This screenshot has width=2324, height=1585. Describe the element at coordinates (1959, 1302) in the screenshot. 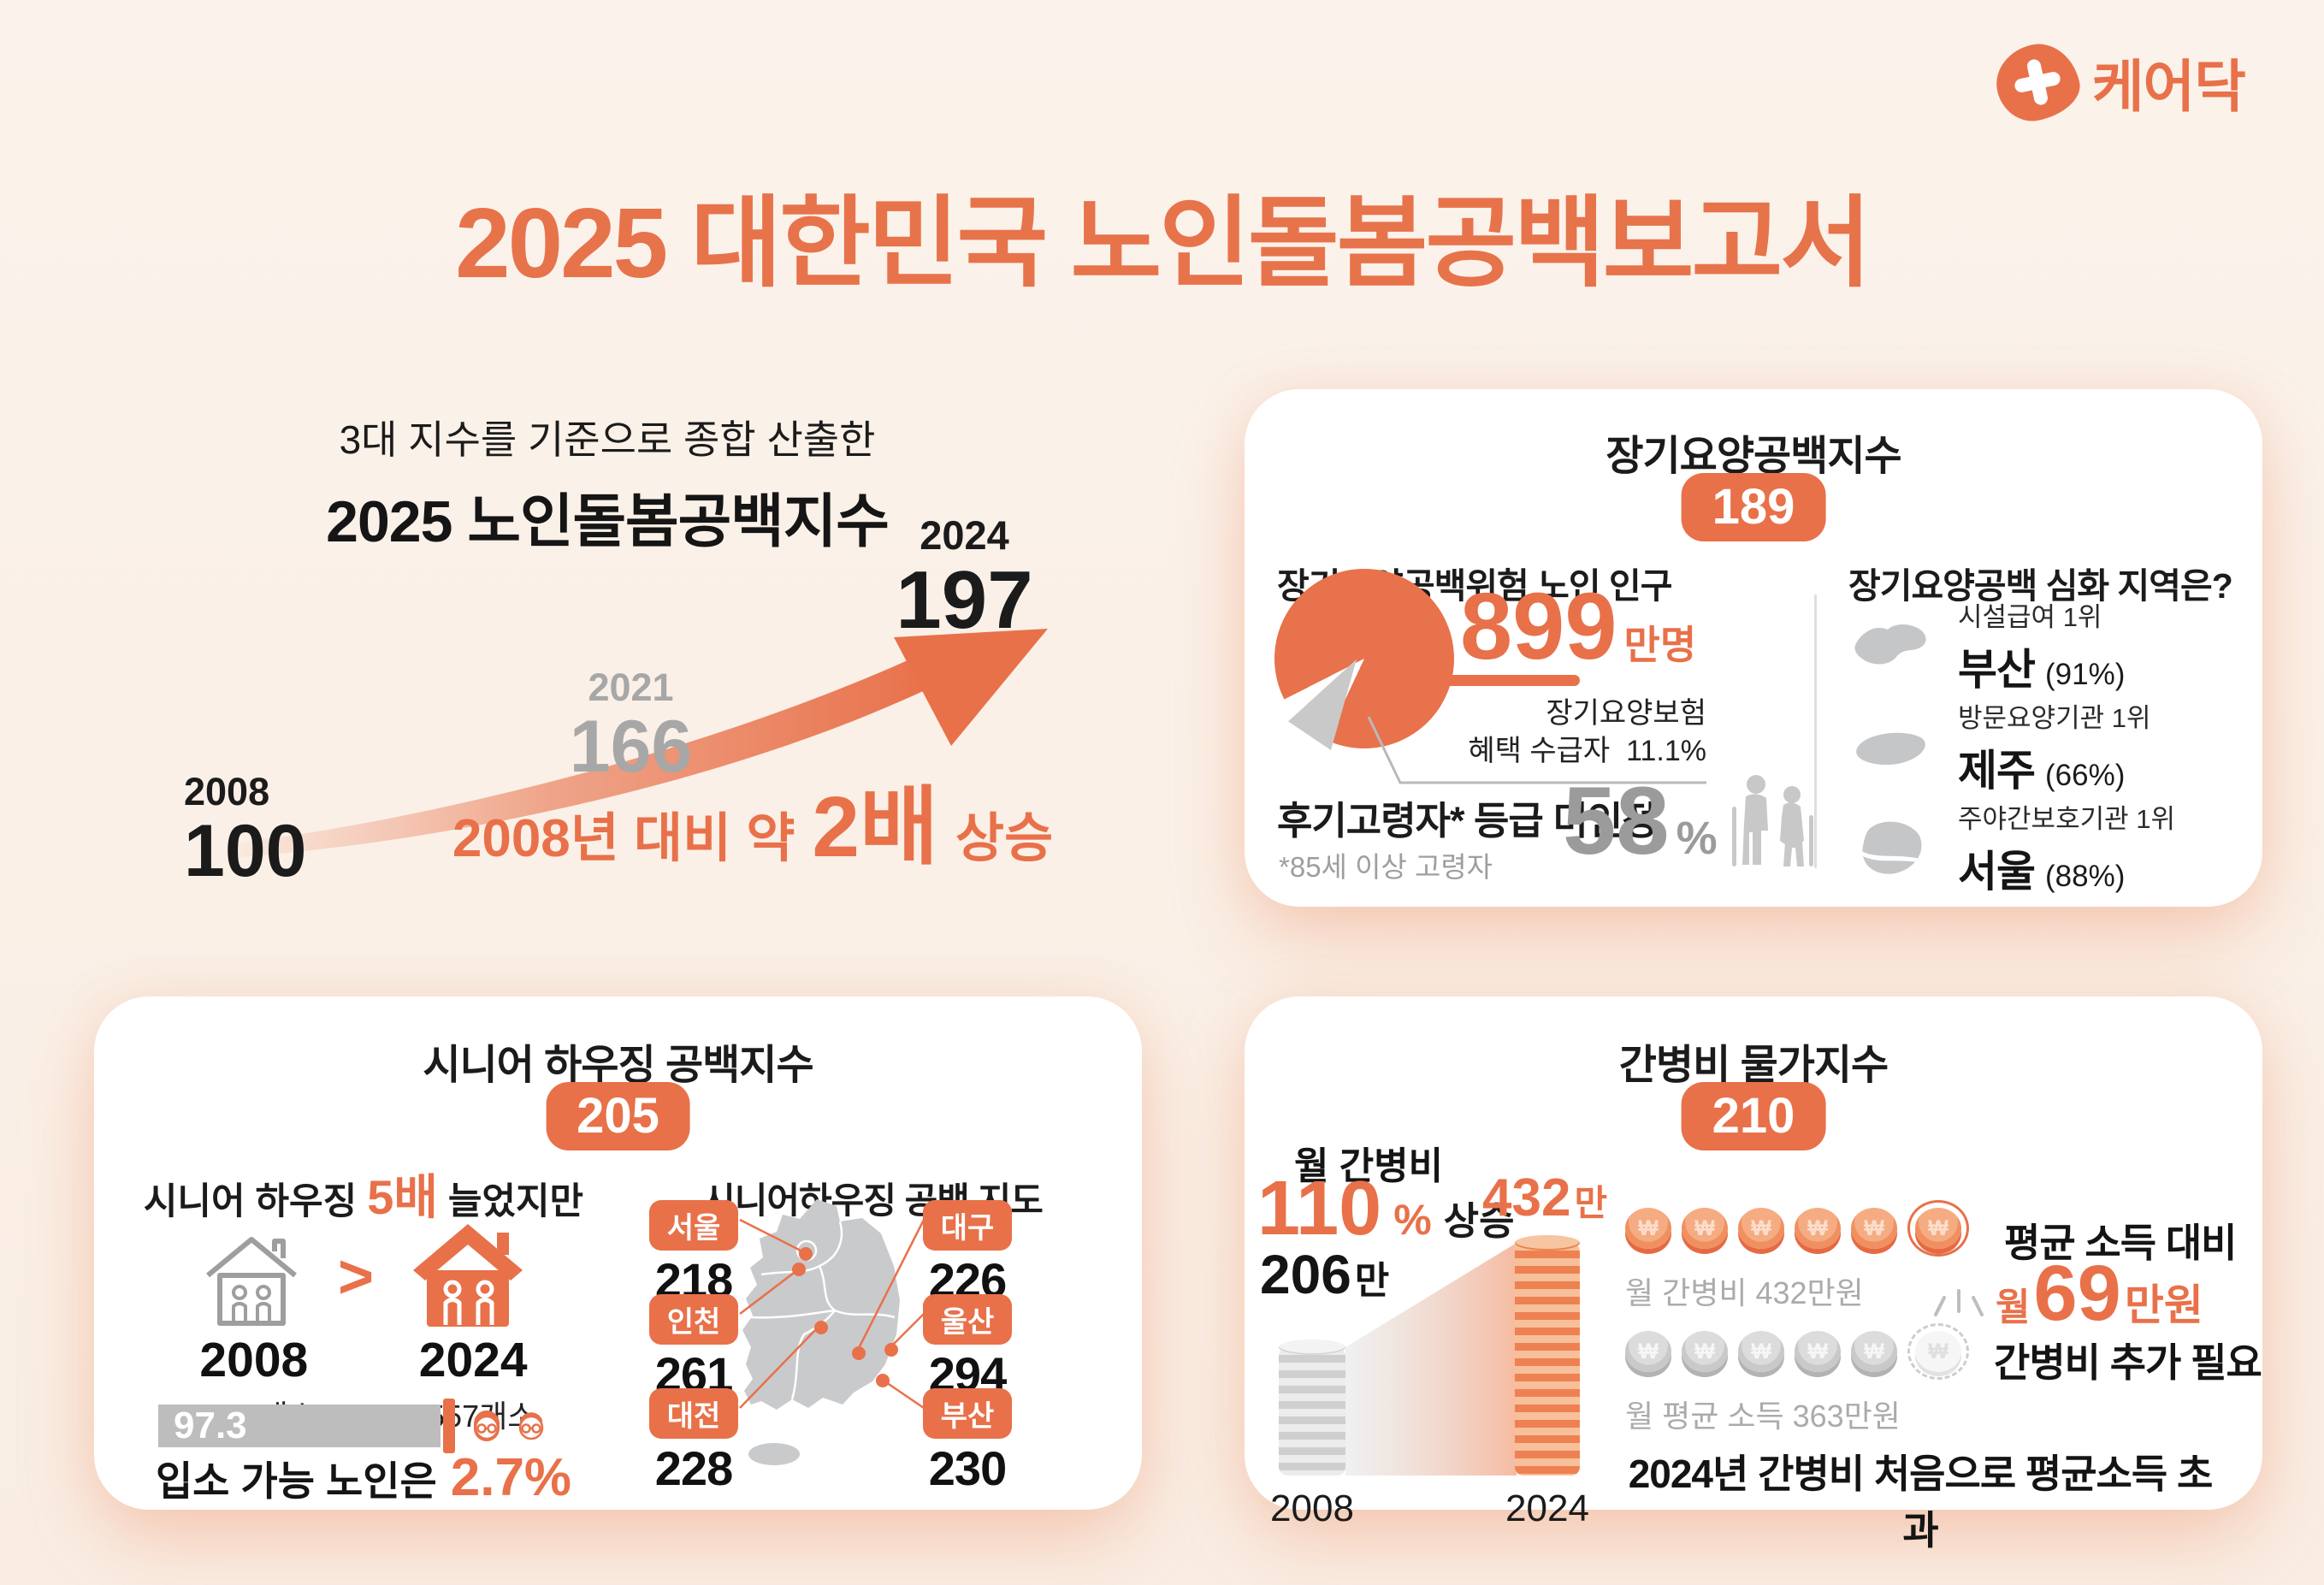

I see `sparkle-rays-icon` at that location.